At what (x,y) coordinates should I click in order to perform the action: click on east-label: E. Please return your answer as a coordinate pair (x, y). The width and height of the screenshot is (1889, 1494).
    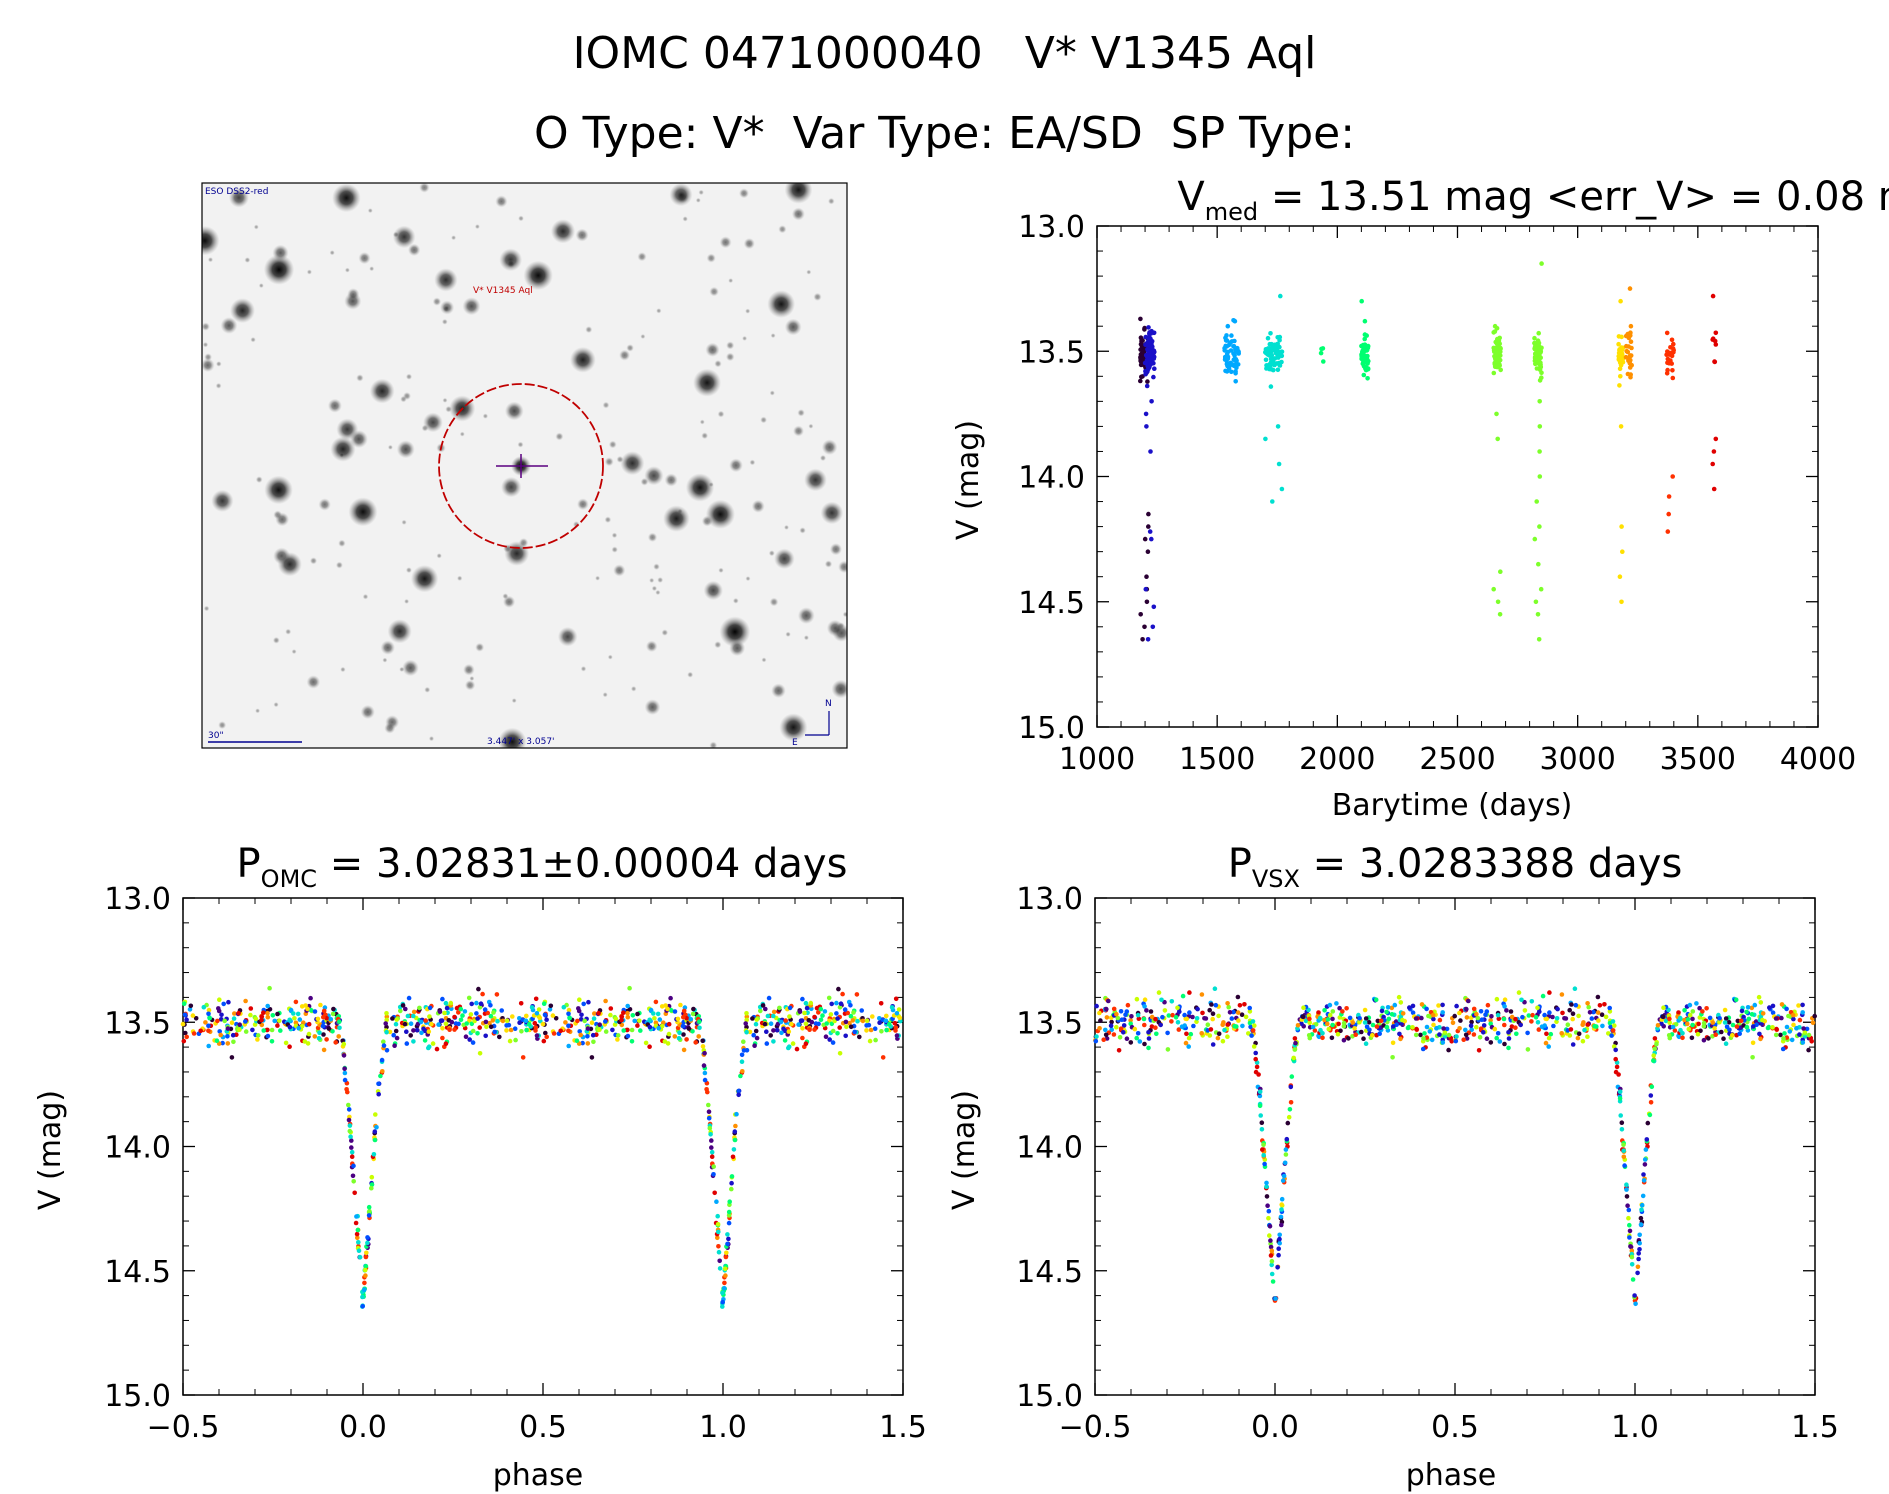
    Looking at the image, I should click on (795, 743).